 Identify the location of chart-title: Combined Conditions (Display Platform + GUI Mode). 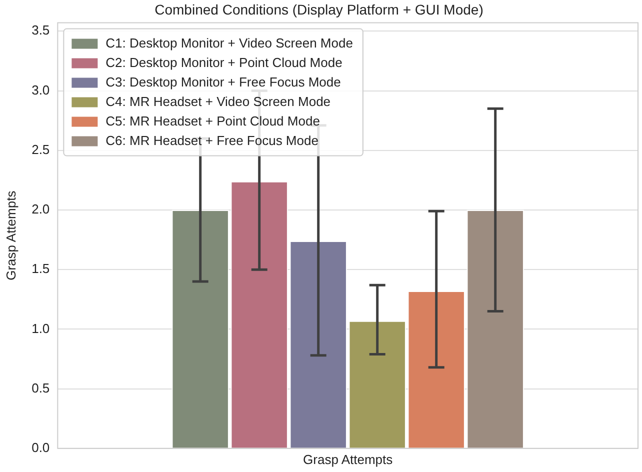
(319, 9).